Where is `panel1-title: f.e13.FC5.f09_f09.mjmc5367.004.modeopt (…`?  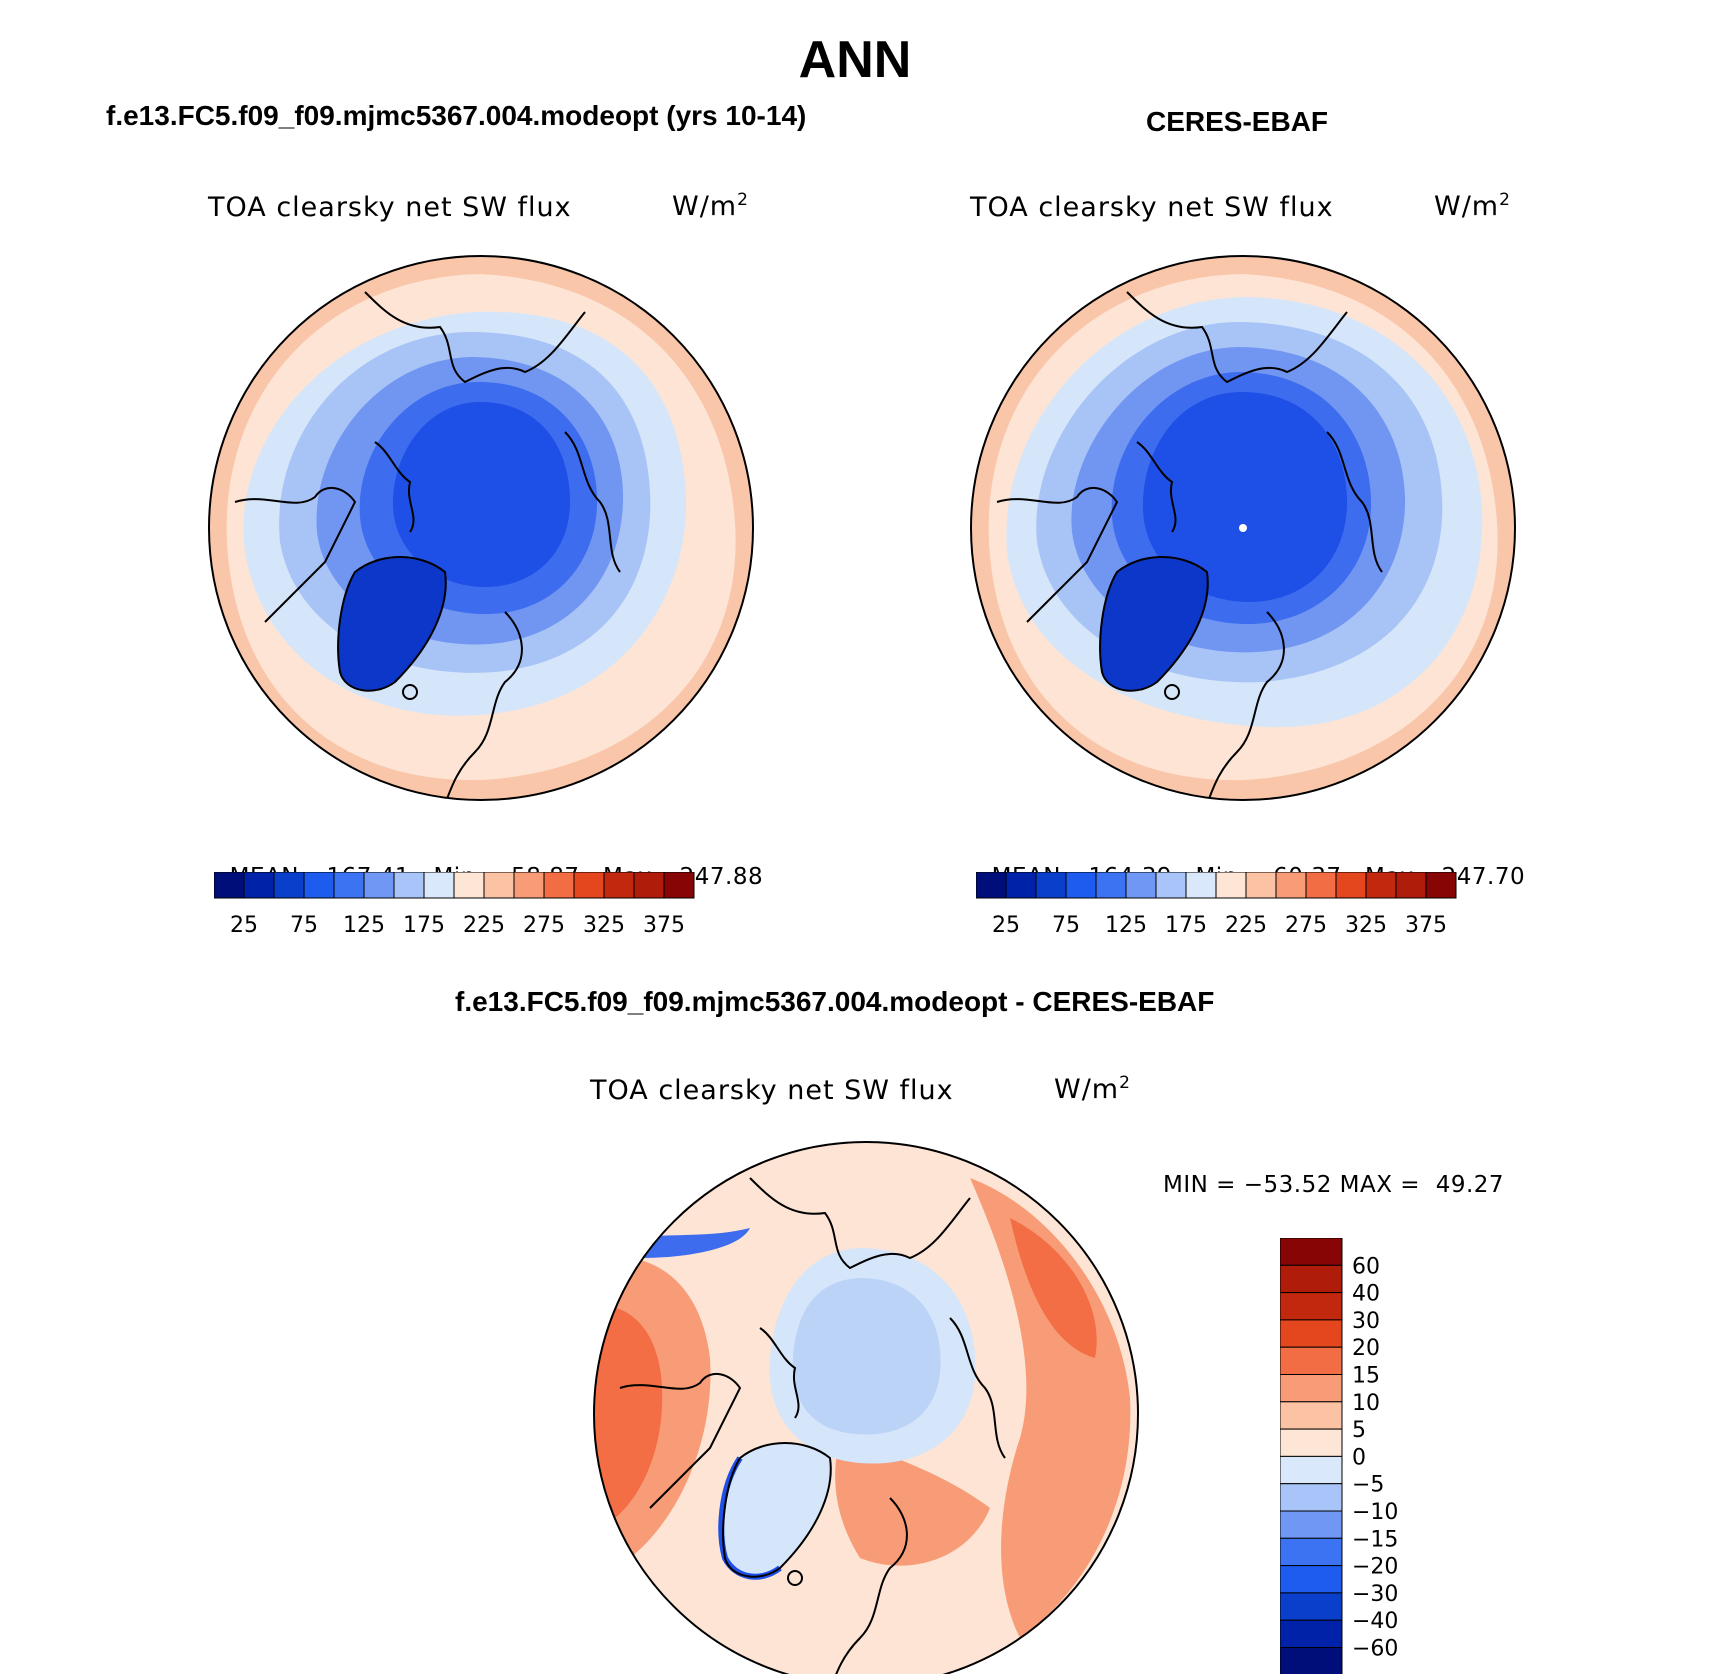 panel1-title: f.e13.FC5.f09_f09.mjmc5367.004.modeopt (… is located at coordinates (456, 115).